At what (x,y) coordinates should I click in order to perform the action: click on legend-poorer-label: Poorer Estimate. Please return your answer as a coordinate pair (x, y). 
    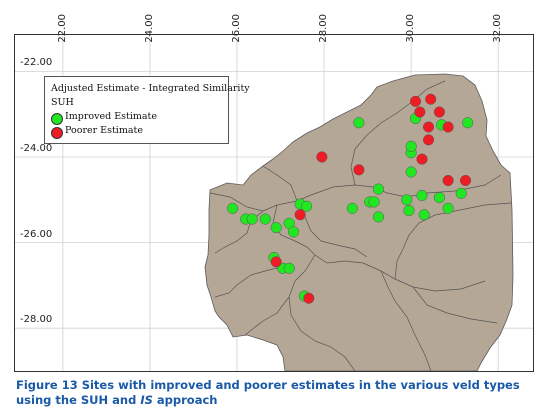
    Looking at the image, I should click on (104, 130).